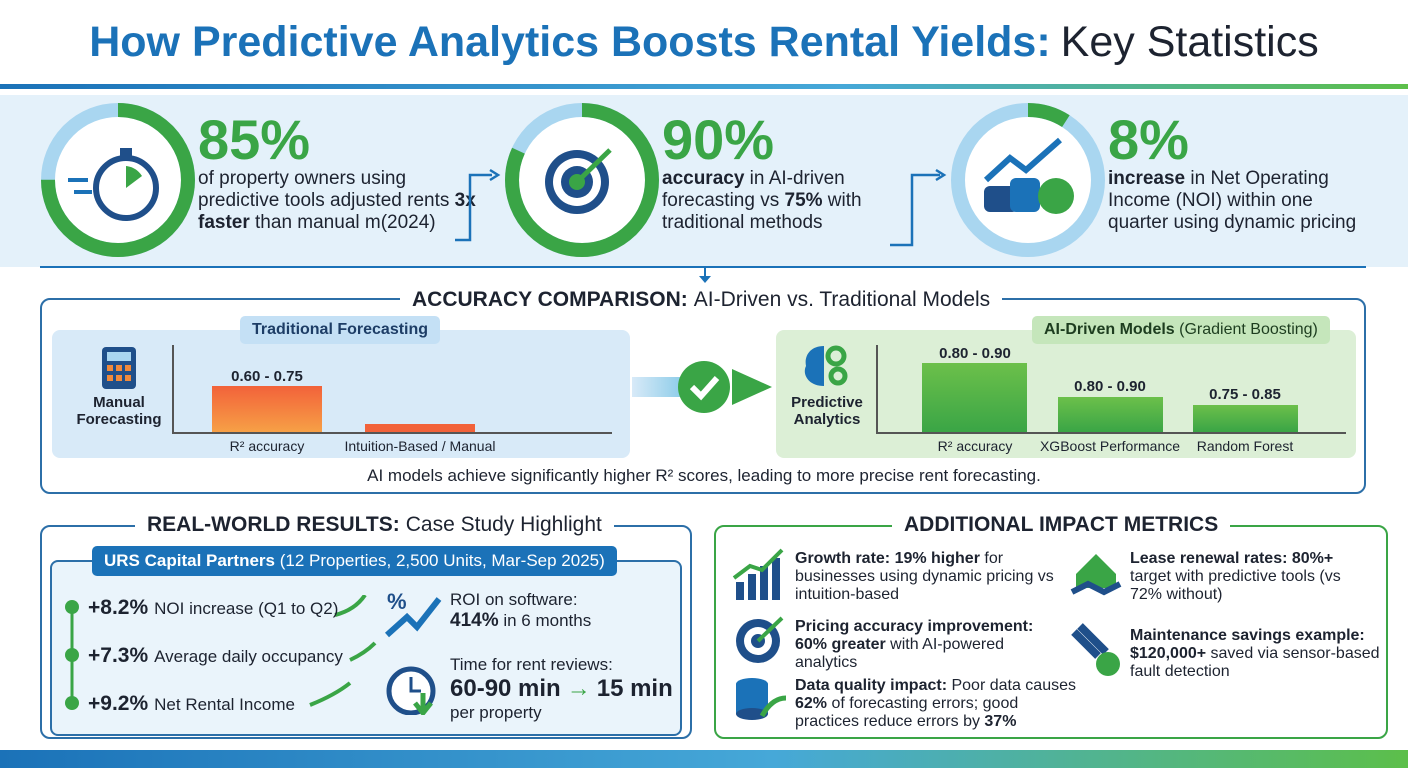 This screenshot has height=768, width=1408. What do you see at coordinates (118, 655) in the screenshot?
I see `result-value: +7.3%` at bounding box center [118, 655].